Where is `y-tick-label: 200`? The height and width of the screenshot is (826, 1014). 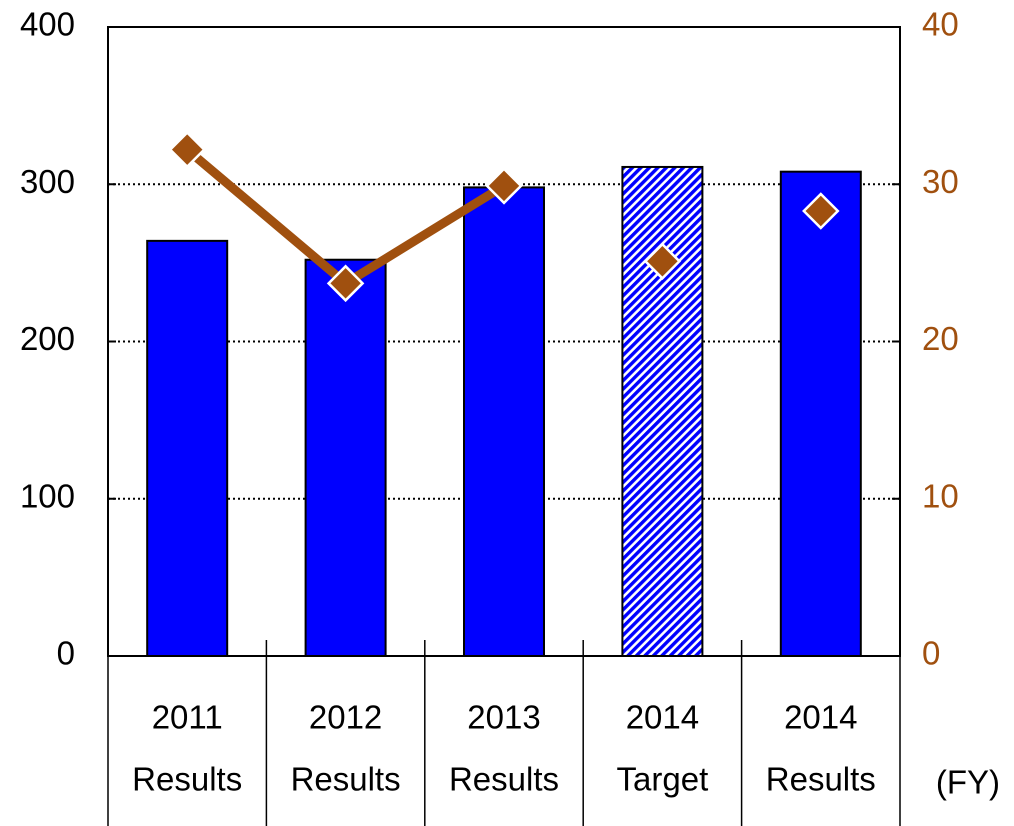 y-tick-label: 200 is located at coordinates (47, 338).